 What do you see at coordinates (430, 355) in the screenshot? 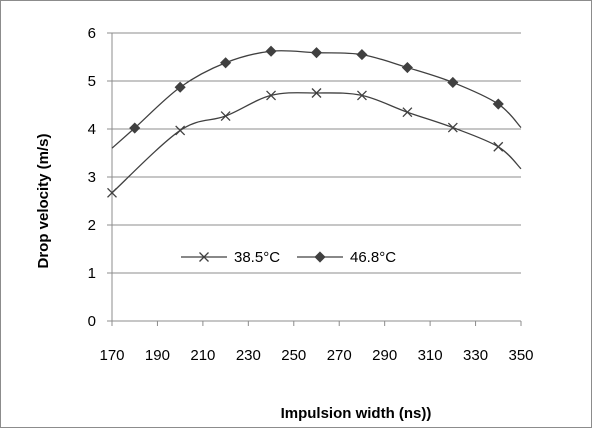
I see `x-tick-label: 310` at bounding box center [430, 355].